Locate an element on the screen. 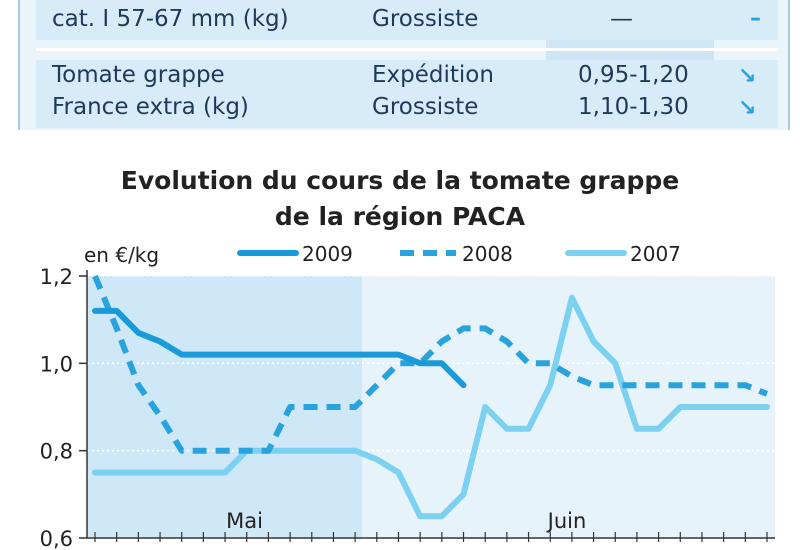 The height and width of the screenshot is (550, 800). table-cell-price: 0,95-1,20 is located at coordinates (633, 75).